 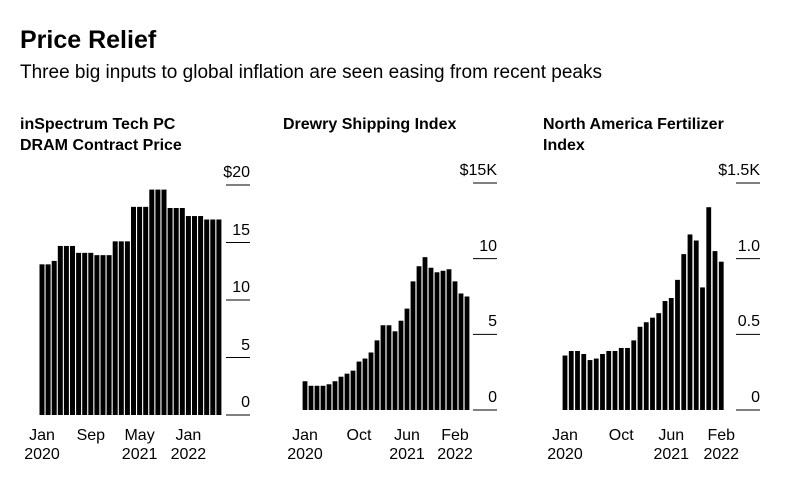 I want to click on chart-title: Drewry Shipping Index, so click(x=370, y=124).